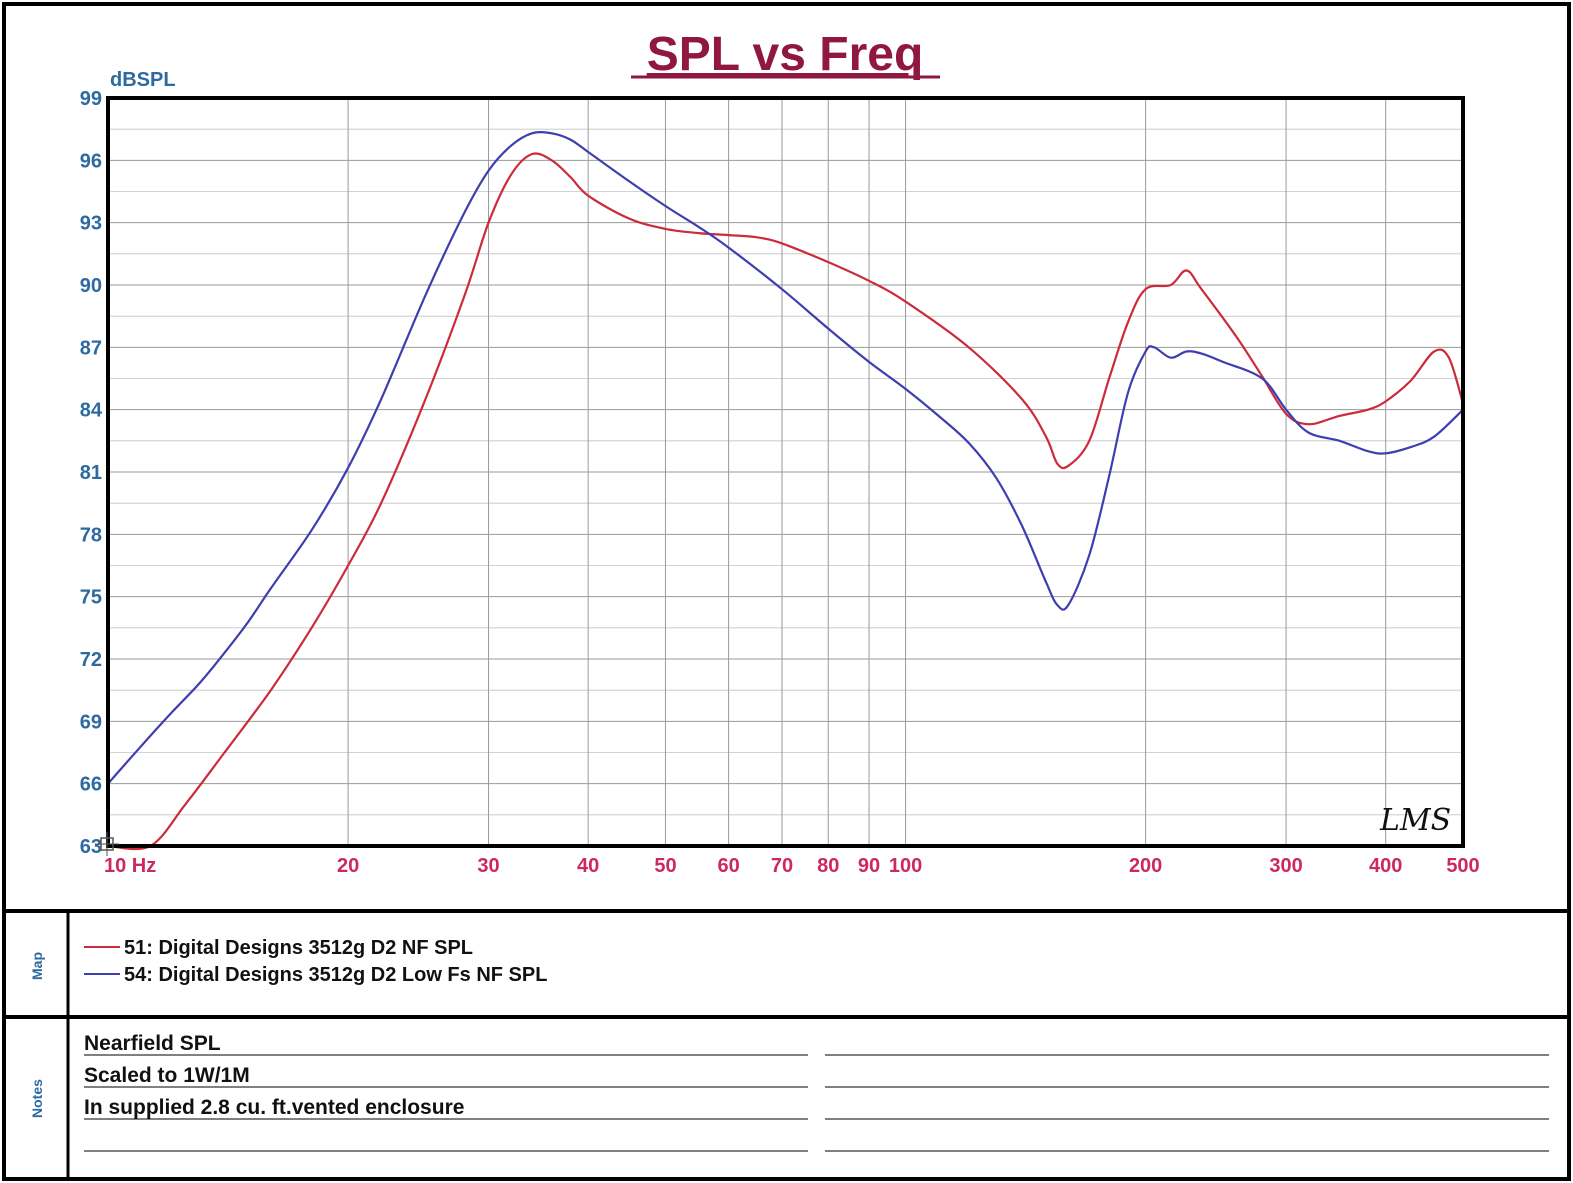  I want to click on x-tick-label: 100, so click(905, 866).